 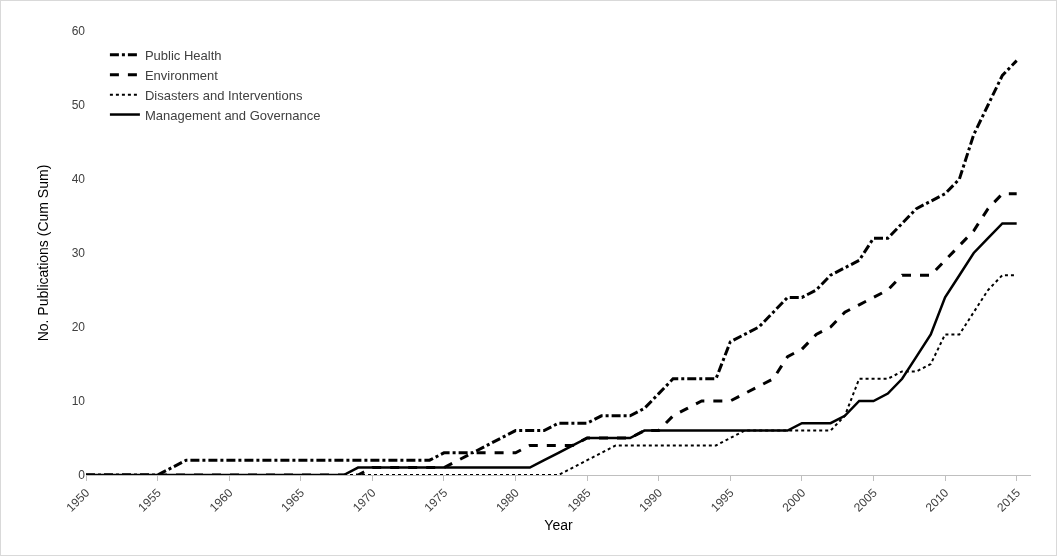 What do you see at coordinates (181, 75) in the screenshot?
I see `legend-label: Environment` at bounding box center [181, 75].